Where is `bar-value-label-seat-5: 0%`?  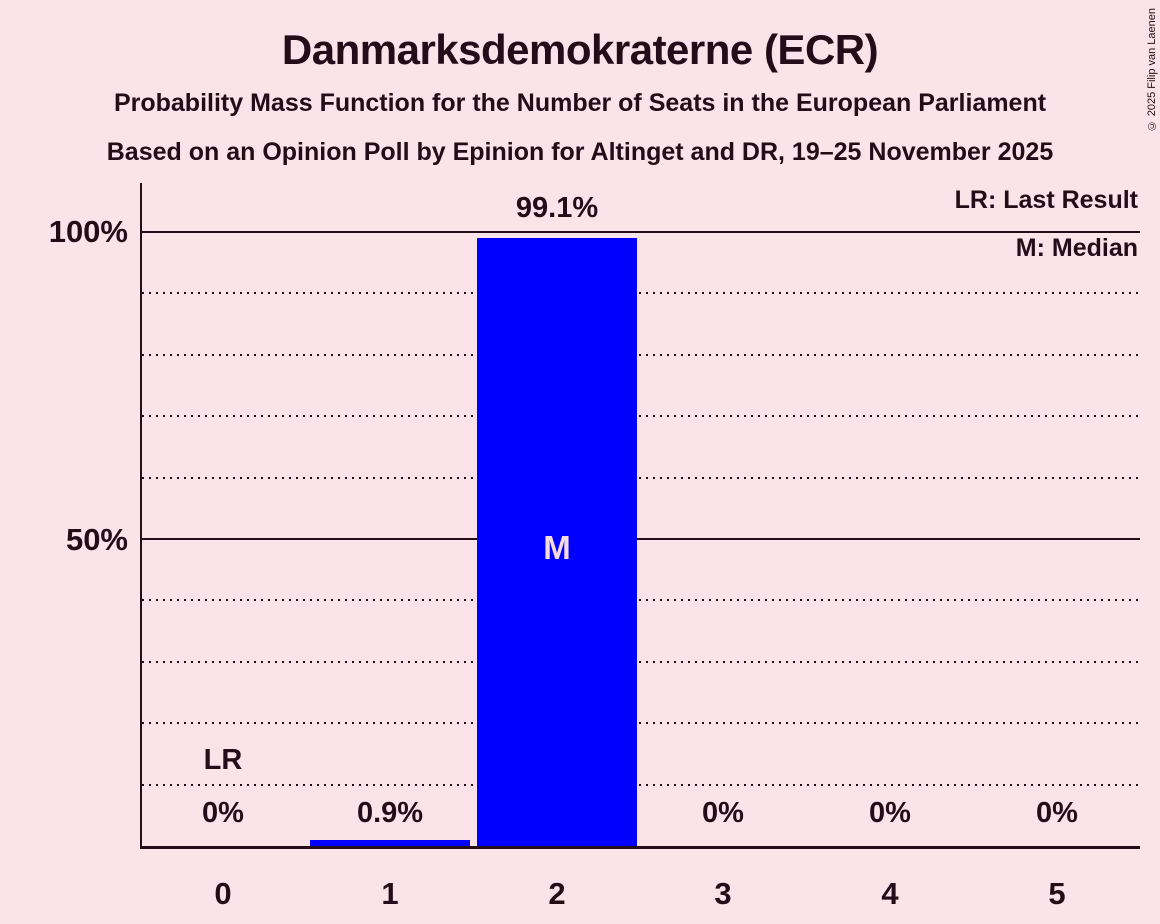
bar-value-label-seat-5: 0% is located at coordinates (1057, 813).